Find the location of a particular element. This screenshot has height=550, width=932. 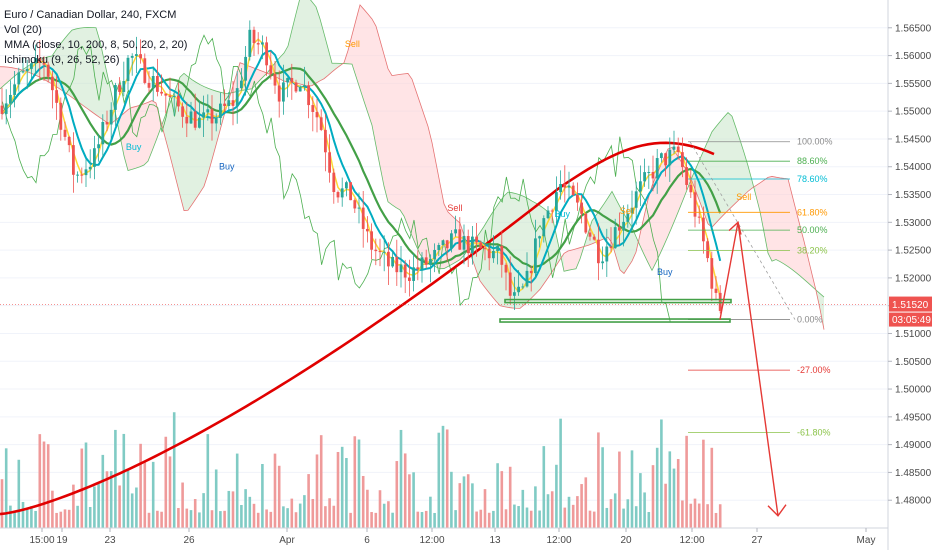

current-price-value: 1.51520 is located at coordinates (910, 305).